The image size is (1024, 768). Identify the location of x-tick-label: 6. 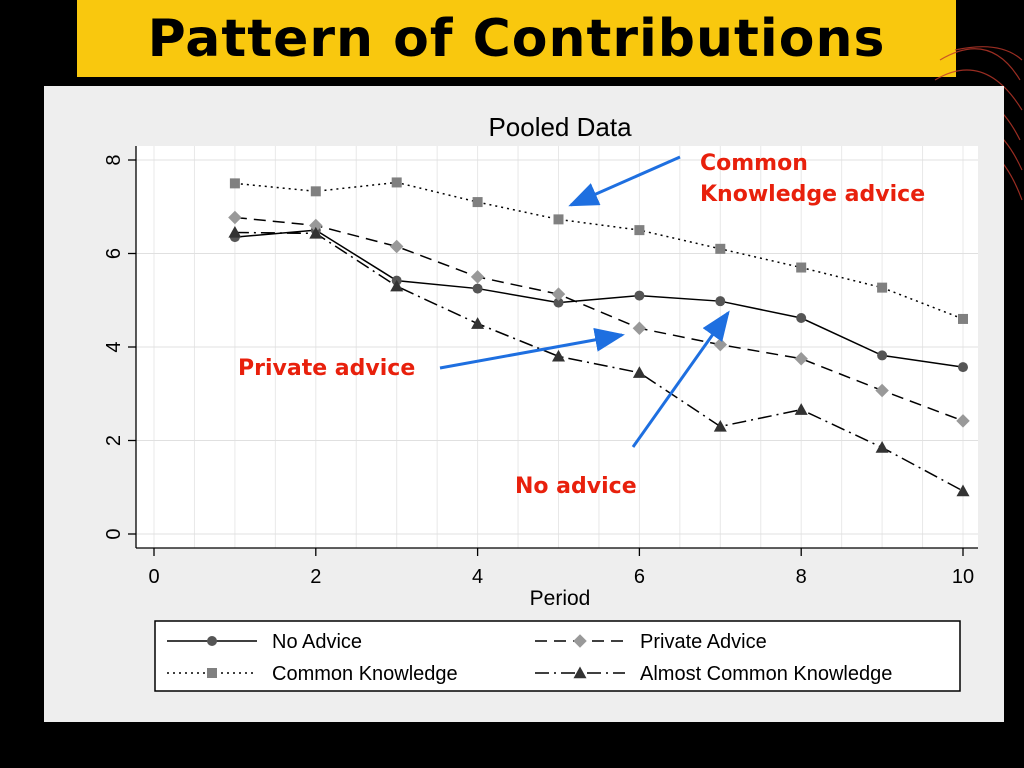
(639, 577).